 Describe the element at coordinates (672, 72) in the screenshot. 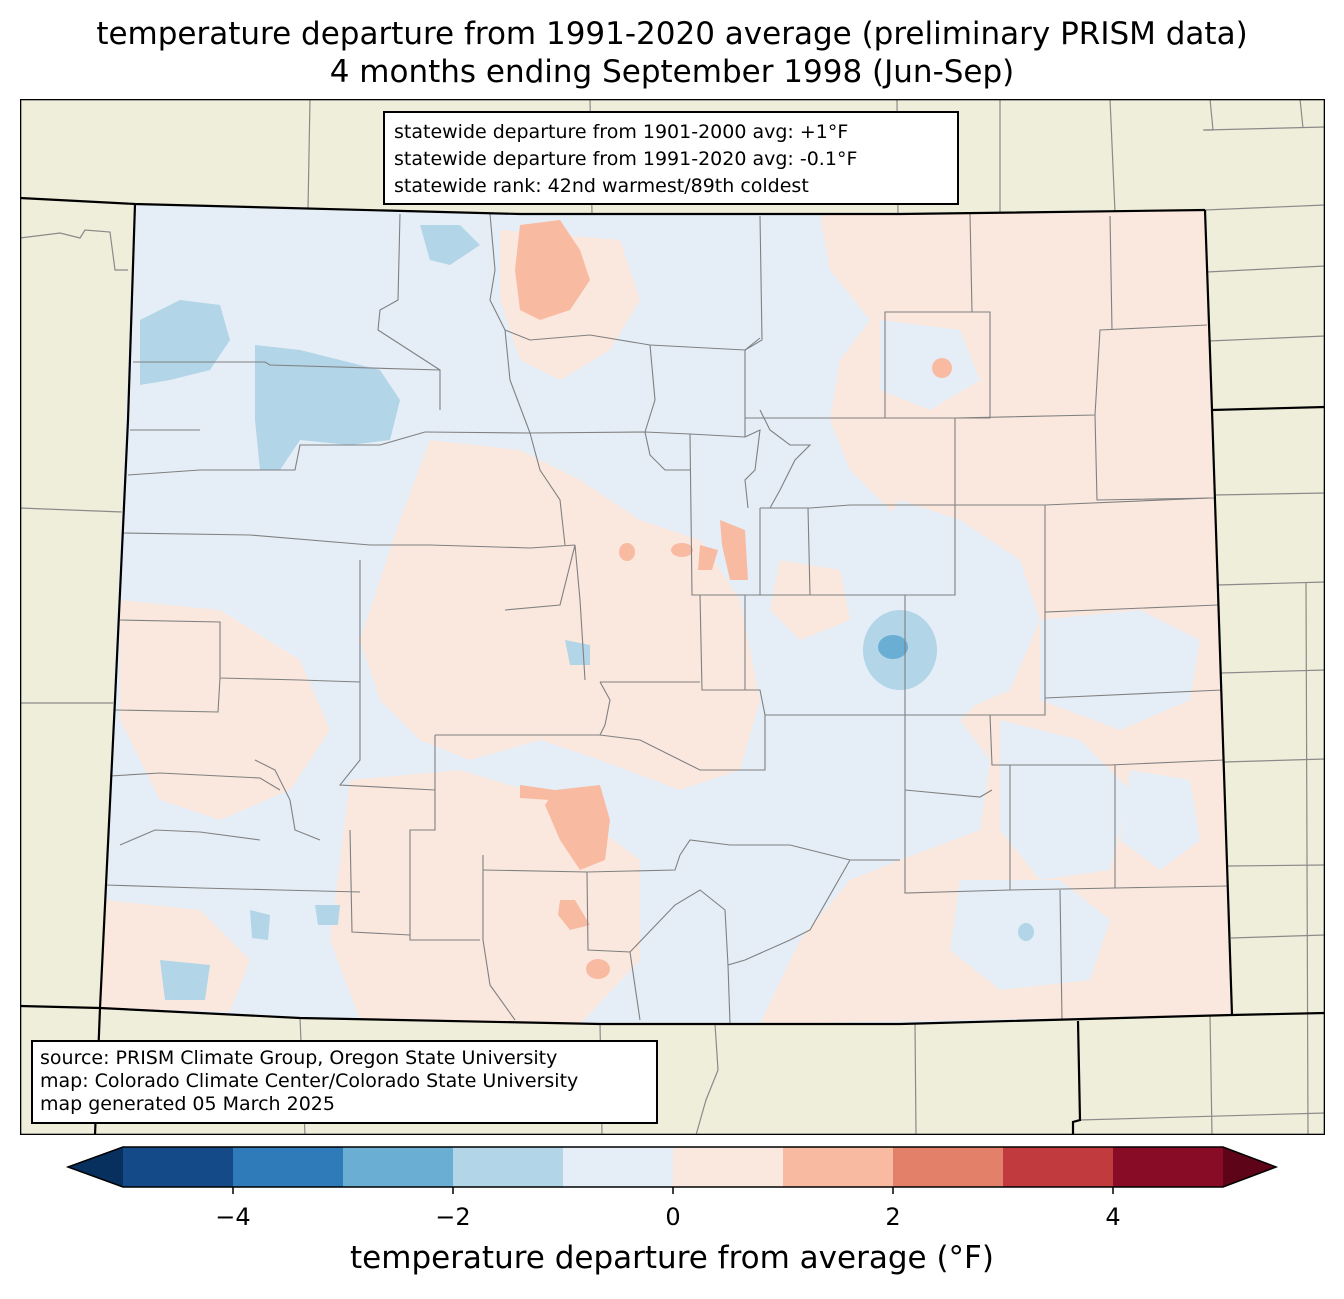

I see `map-subtitle: 4 months ending September 1998 (Jun-Sep)` at that location.